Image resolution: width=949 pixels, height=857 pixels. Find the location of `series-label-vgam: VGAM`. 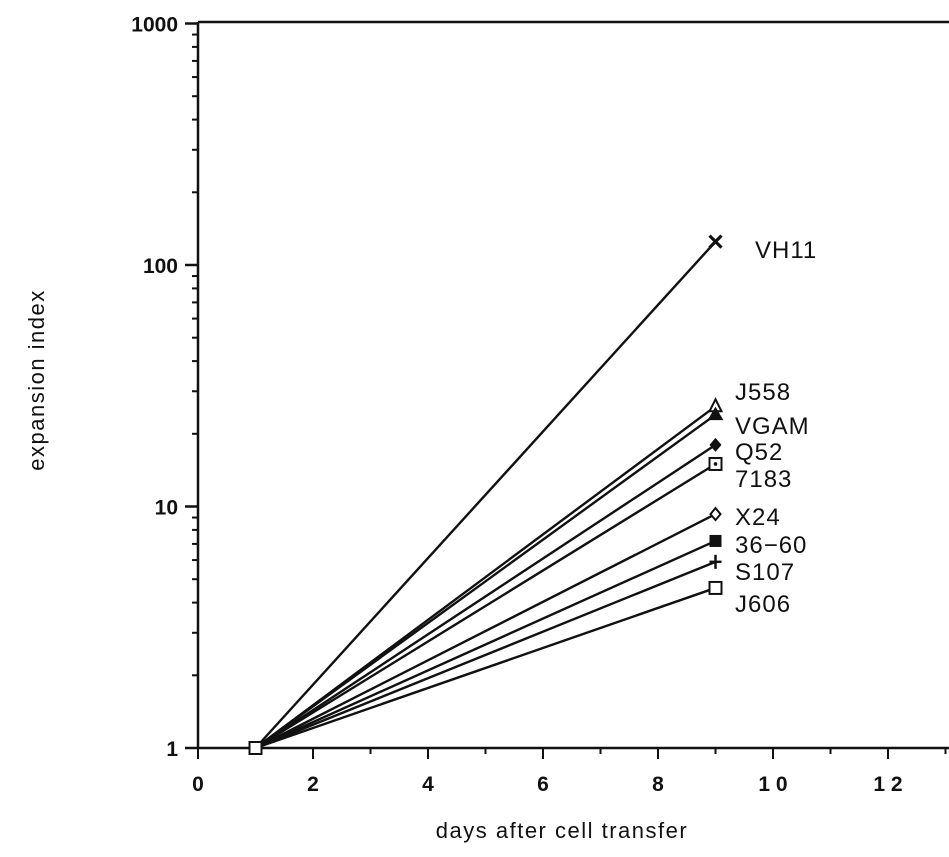

series-label-vgam: VGAM is located at coordinates (772, 426).